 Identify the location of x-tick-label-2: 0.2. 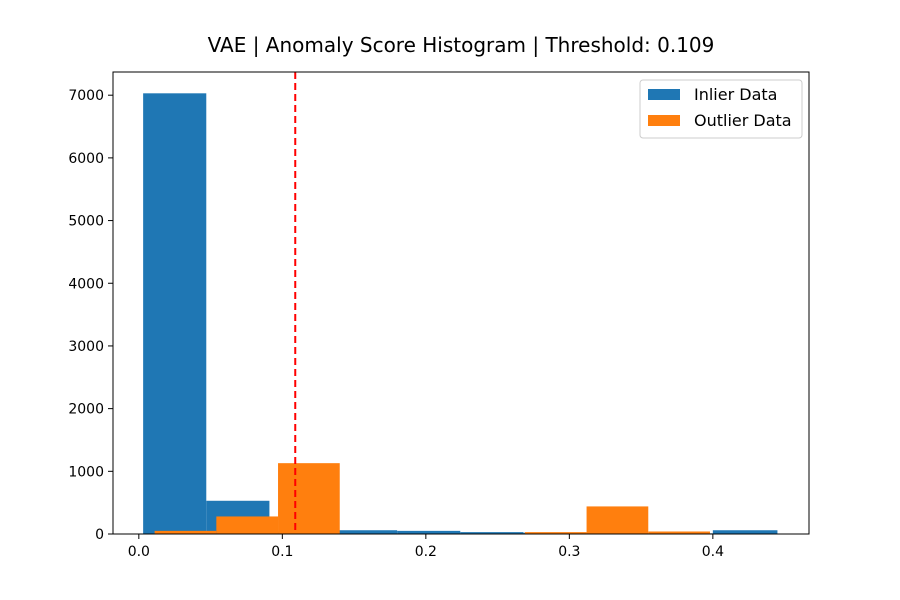
(426, 552).